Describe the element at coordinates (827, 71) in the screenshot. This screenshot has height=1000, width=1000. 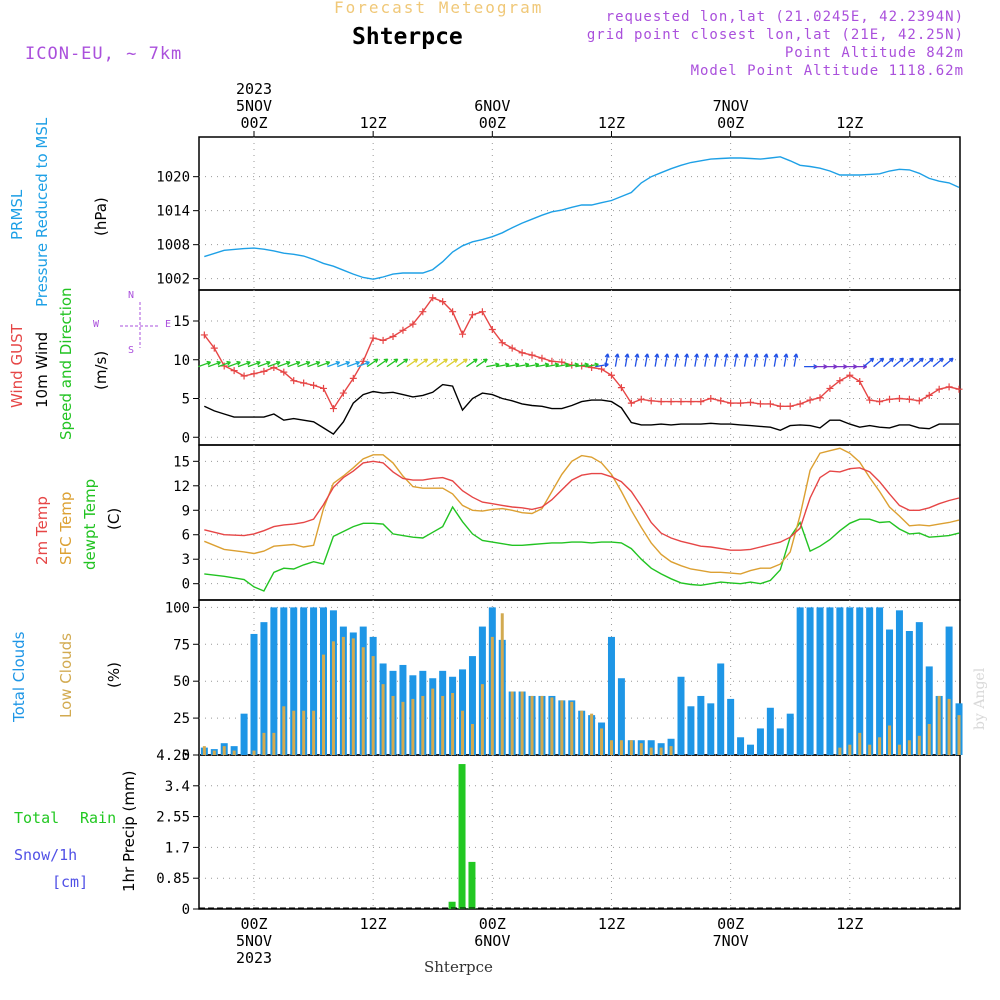
I see `model-altitude: Model Point Altitude 1118.62m` at that location.